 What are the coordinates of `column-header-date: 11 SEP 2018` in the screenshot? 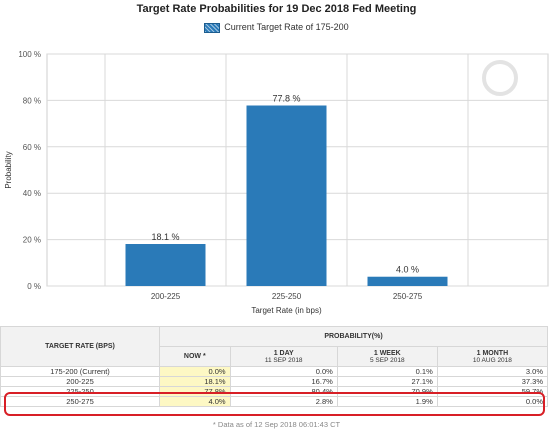 It's located at (283, 360).